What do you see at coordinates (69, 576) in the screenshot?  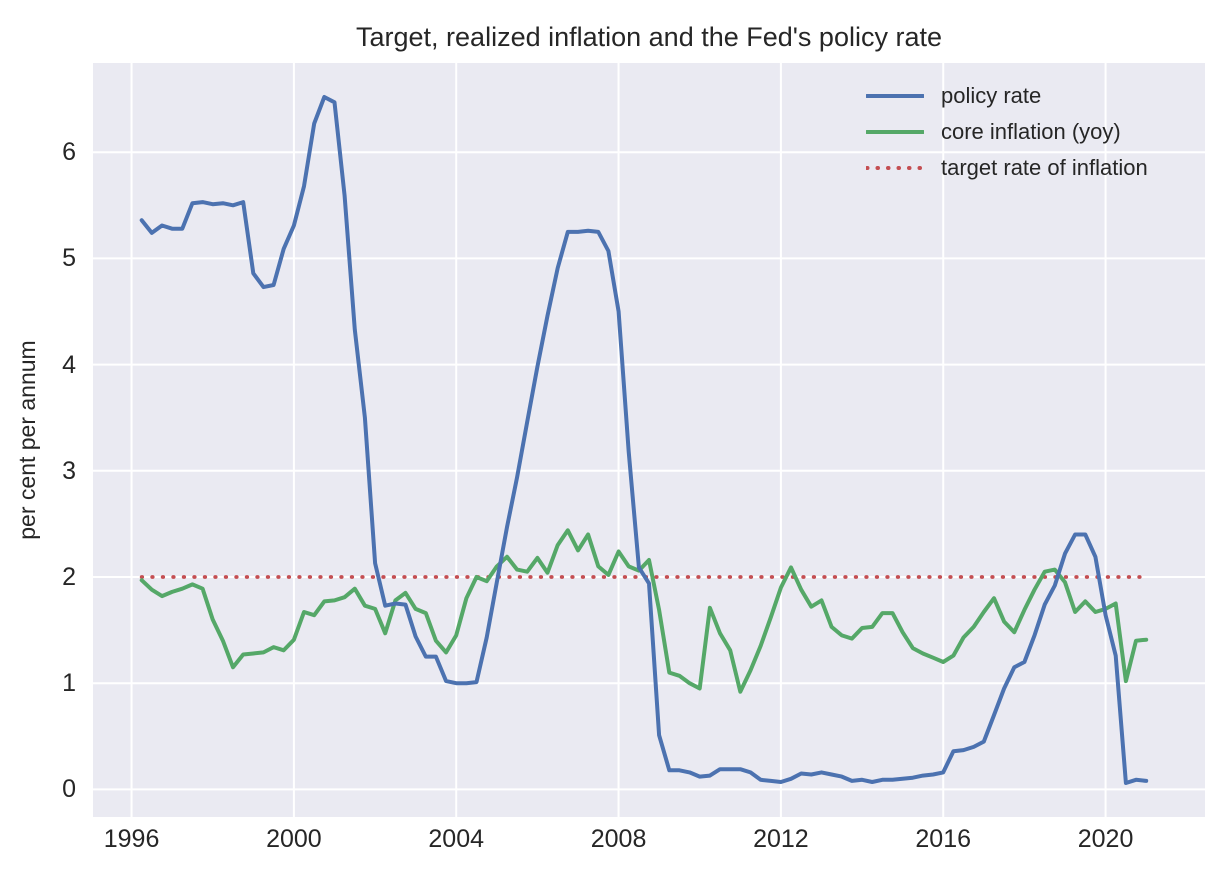 I see `y-tick-label: 2` at bounding box center [69, 576].